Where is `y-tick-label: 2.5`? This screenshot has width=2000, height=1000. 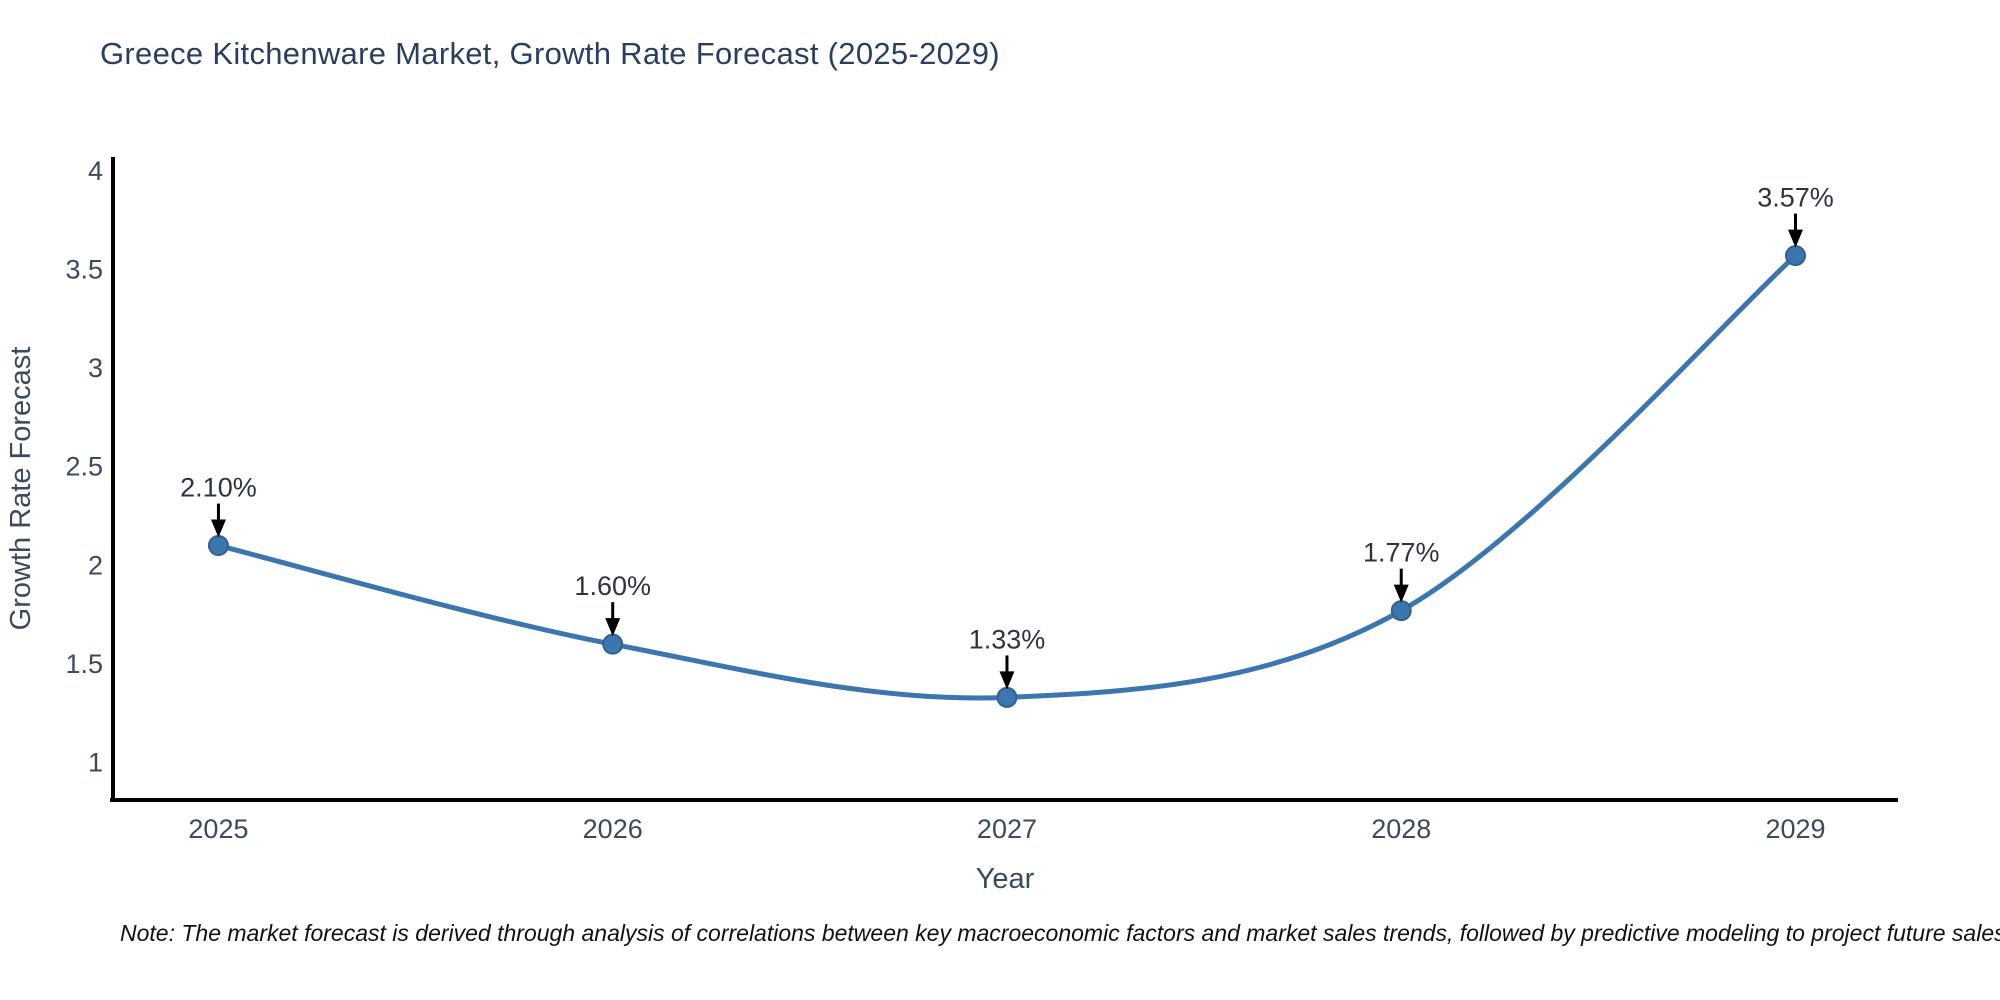
y-tick-label: 2.5 is located at coordinates (84, 467).